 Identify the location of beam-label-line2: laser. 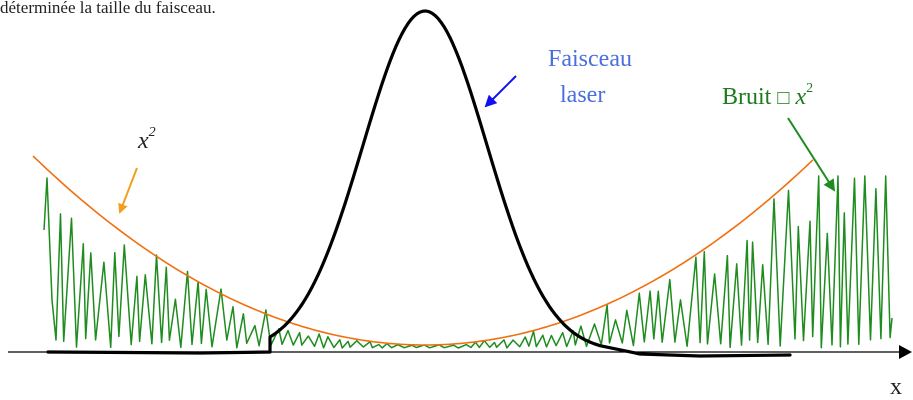
(582, 95).